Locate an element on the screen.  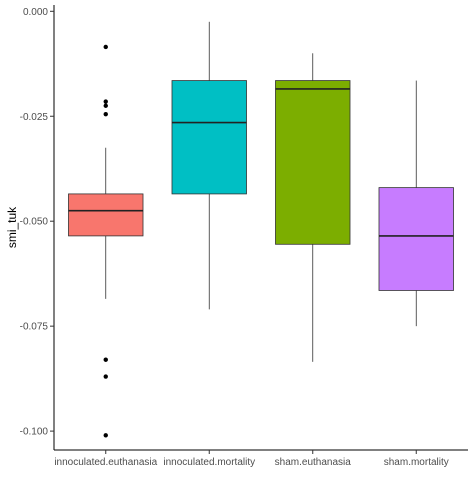
y-tick-label: -0.025 is located at coordinates (34, 117).